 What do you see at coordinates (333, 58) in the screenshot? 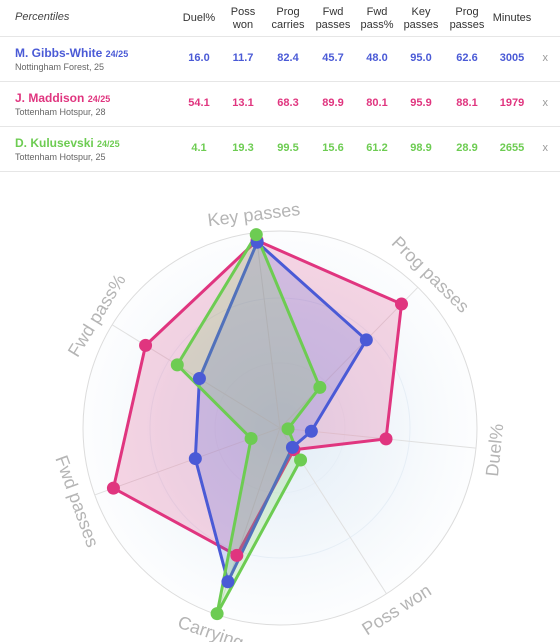
I see `table-cell: 45.7` at bounding box center [333, 58].